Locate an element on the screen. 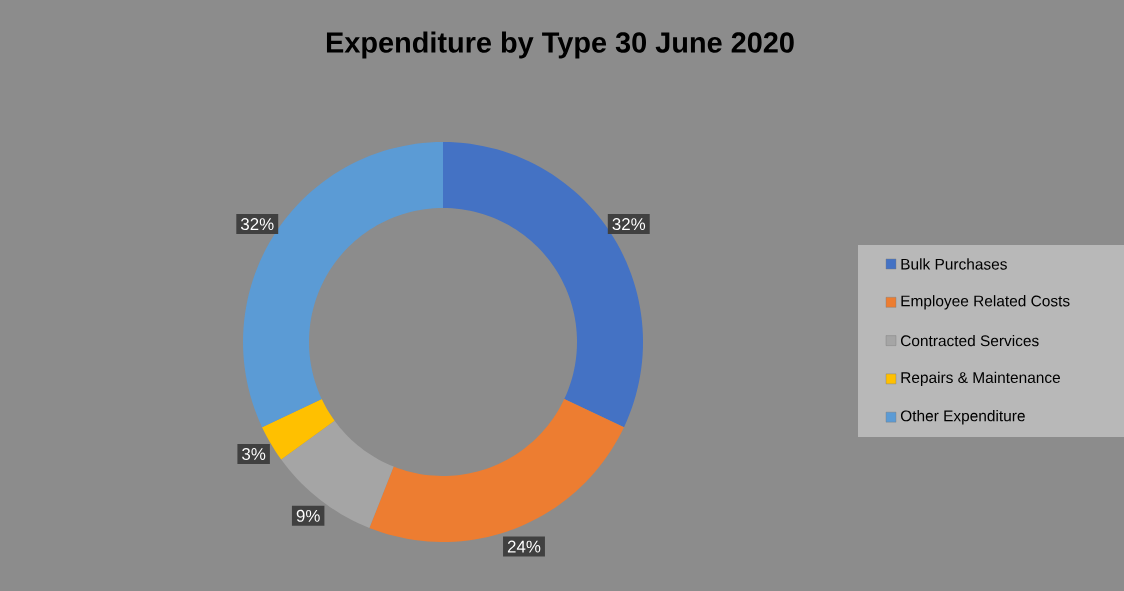 The width and height of the screenshot is (1124, 591). chart-title: Expenditure by Type 30 June 2020 is located at coordinates (560, 45).